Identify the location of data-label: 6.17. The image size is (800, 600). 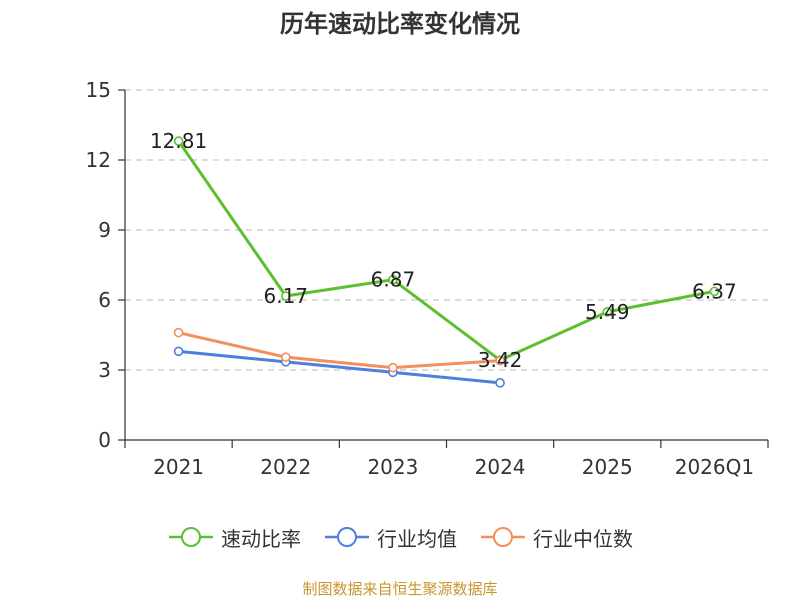
(285, 296).